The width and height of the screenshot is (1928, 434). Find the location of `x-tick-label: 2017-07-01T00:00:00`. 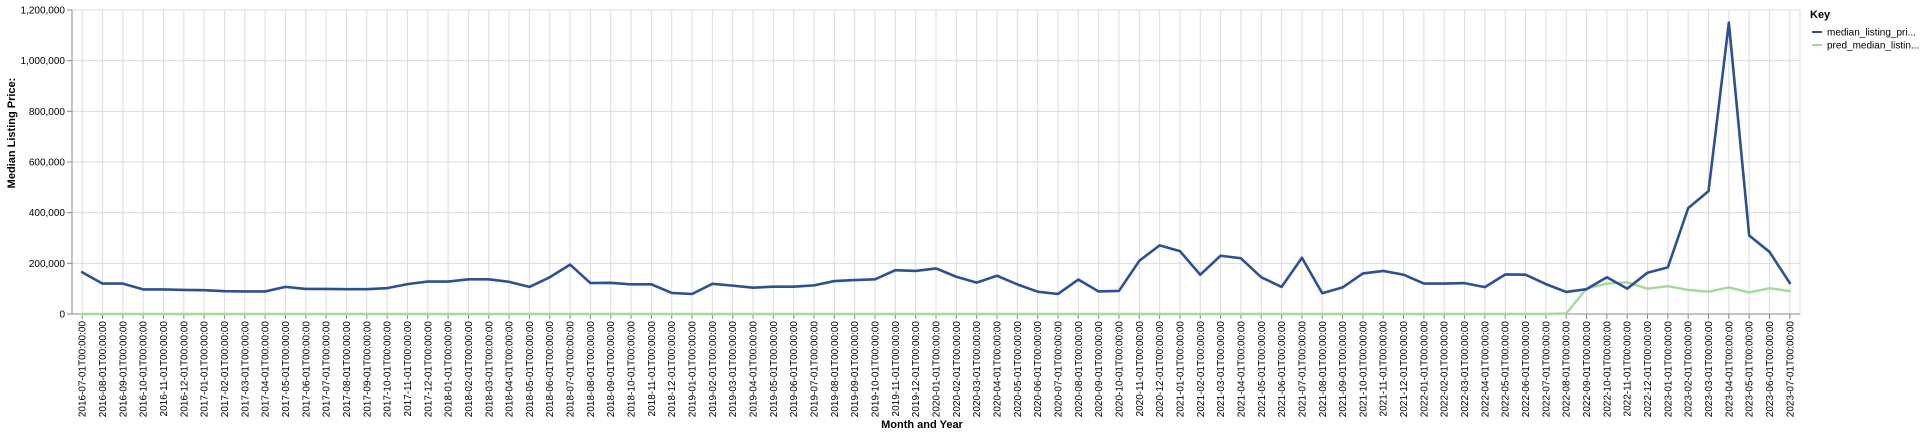

x-tick-label: 2017-07-01T00:00:00 is located at coordinates (327, 369).